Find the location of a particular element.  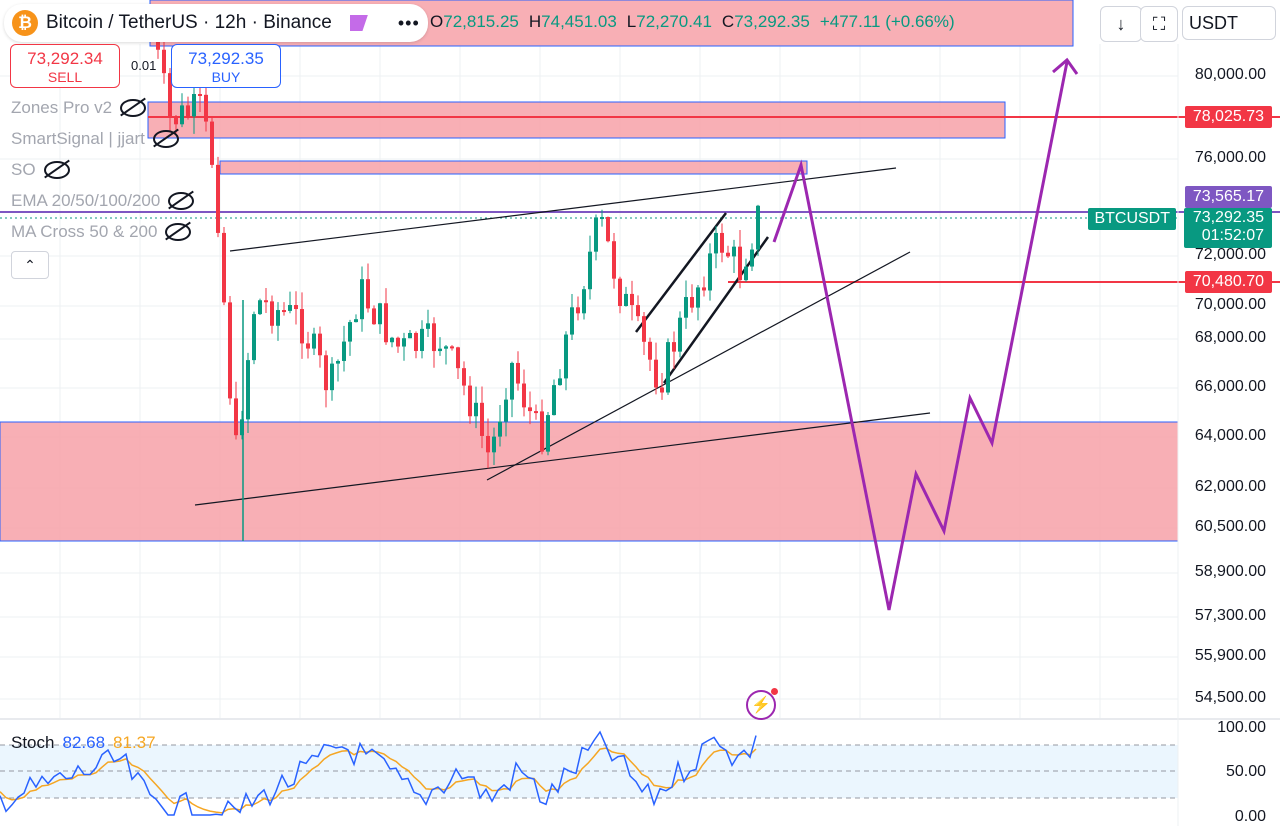

stoch-label: Stoch is located at coordinates (33, 742).